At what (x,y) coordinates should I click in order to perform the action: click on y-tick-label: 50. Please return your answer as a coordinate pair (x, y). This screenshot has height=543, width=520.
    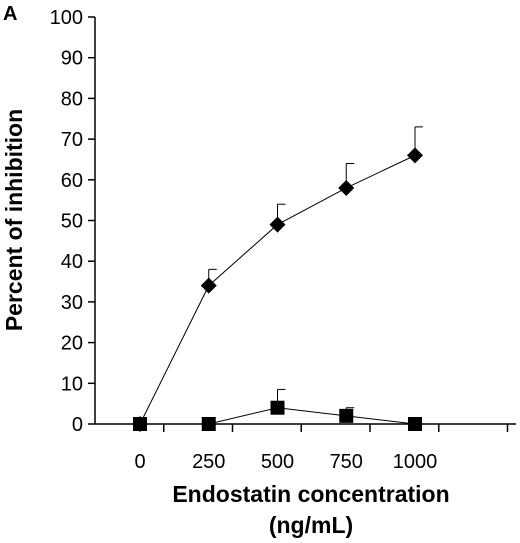
    Looking at the image, I should click on (72, 222).